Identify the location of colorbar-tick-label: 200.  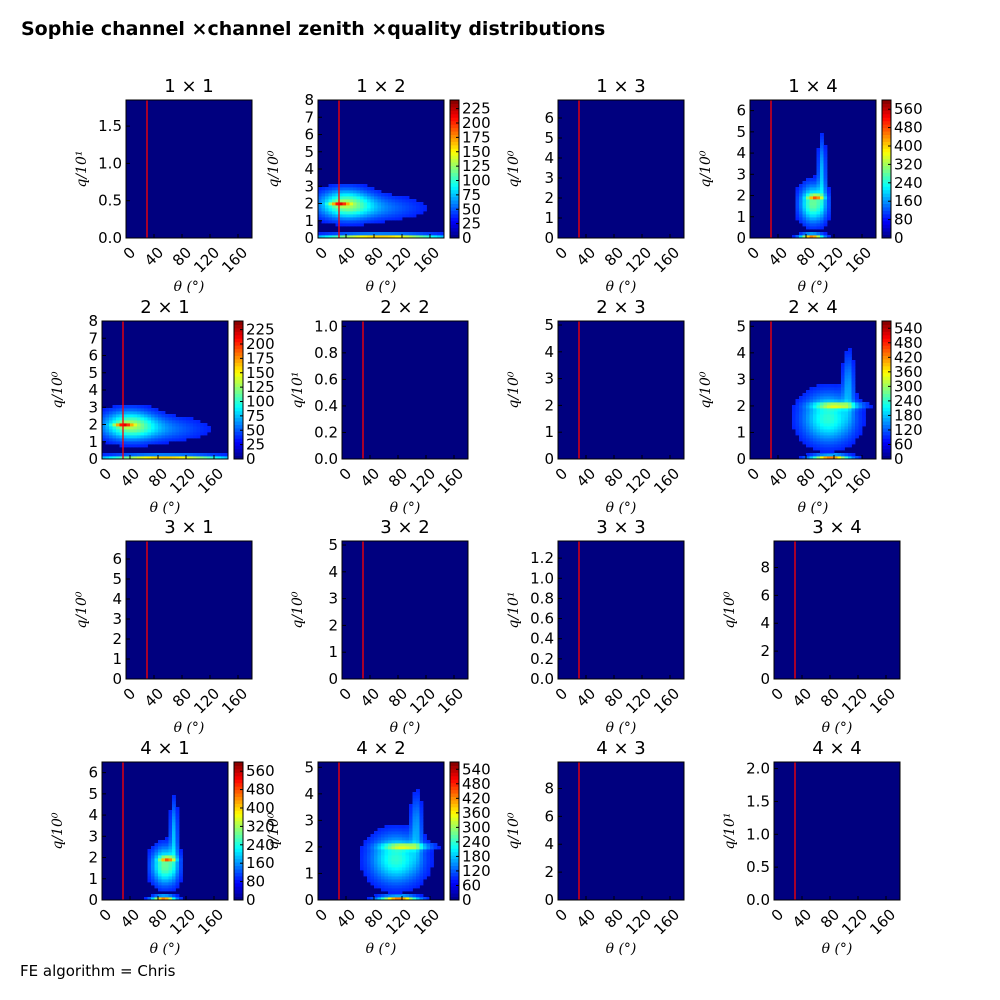
(476, 123).